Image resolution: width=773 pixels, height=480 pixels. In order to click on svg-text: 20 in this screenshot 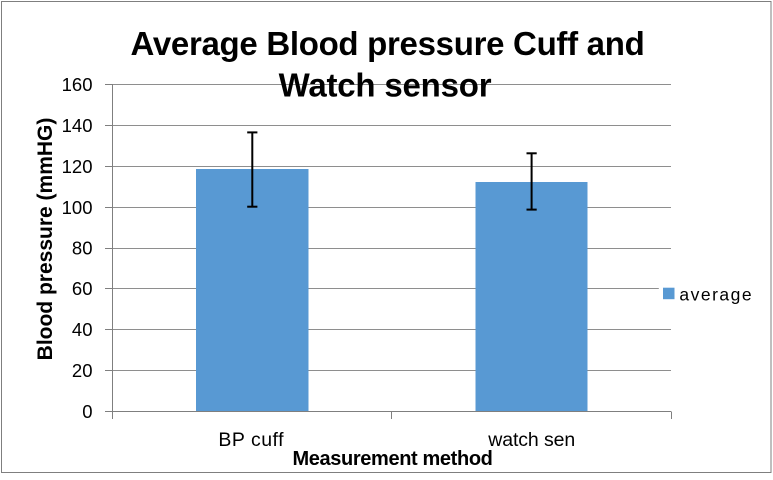, I will do `click(82, 370)`.